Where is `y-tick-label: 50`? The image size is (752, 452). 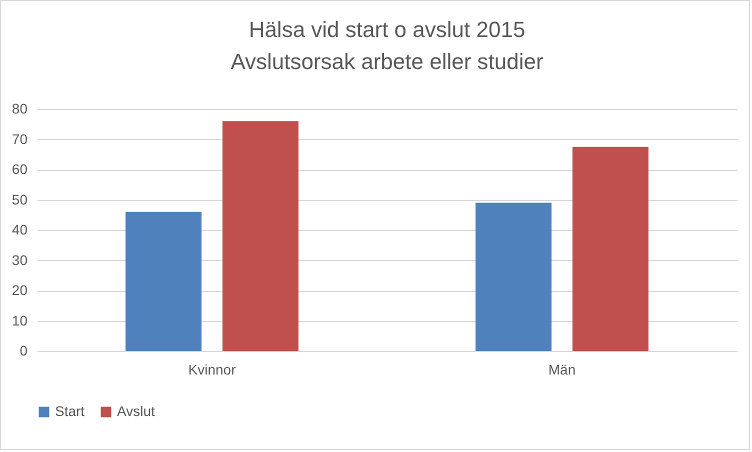
y-tick-label: 50 is located at coordinates (20, 199).